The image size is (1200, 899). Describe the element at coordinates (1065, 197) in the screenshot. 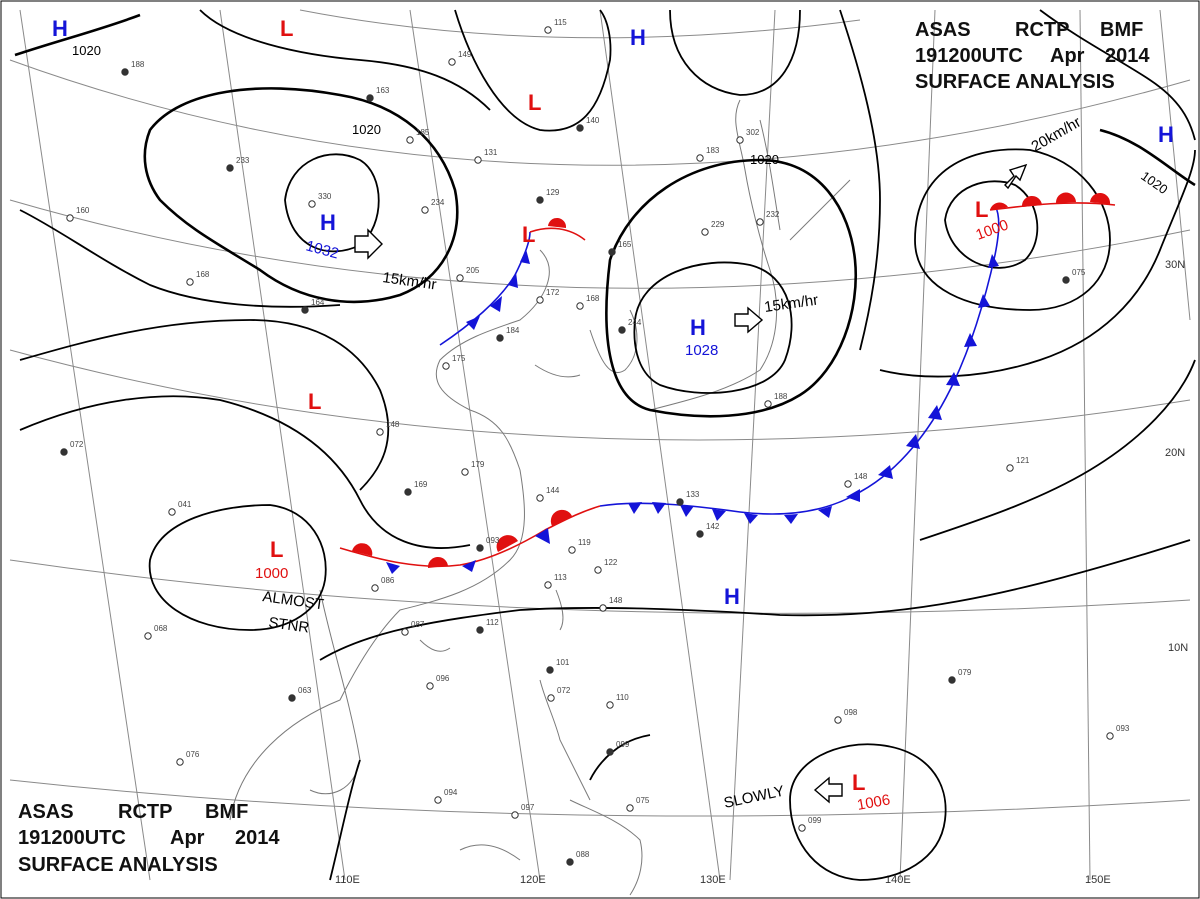

I see `warm-bump-e2` at that location.